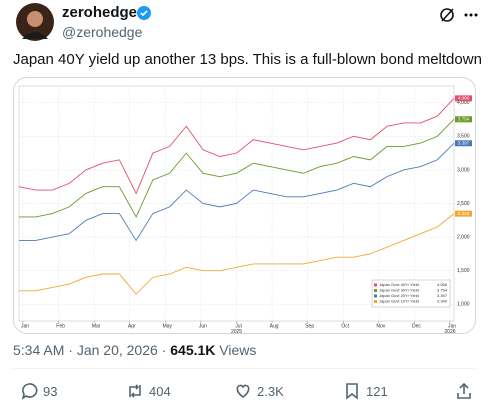 This screenshot has height=416, width=488. Describe the element at coordinates (238, 350) in the screenshot. I see `views-label: Views` at that location.